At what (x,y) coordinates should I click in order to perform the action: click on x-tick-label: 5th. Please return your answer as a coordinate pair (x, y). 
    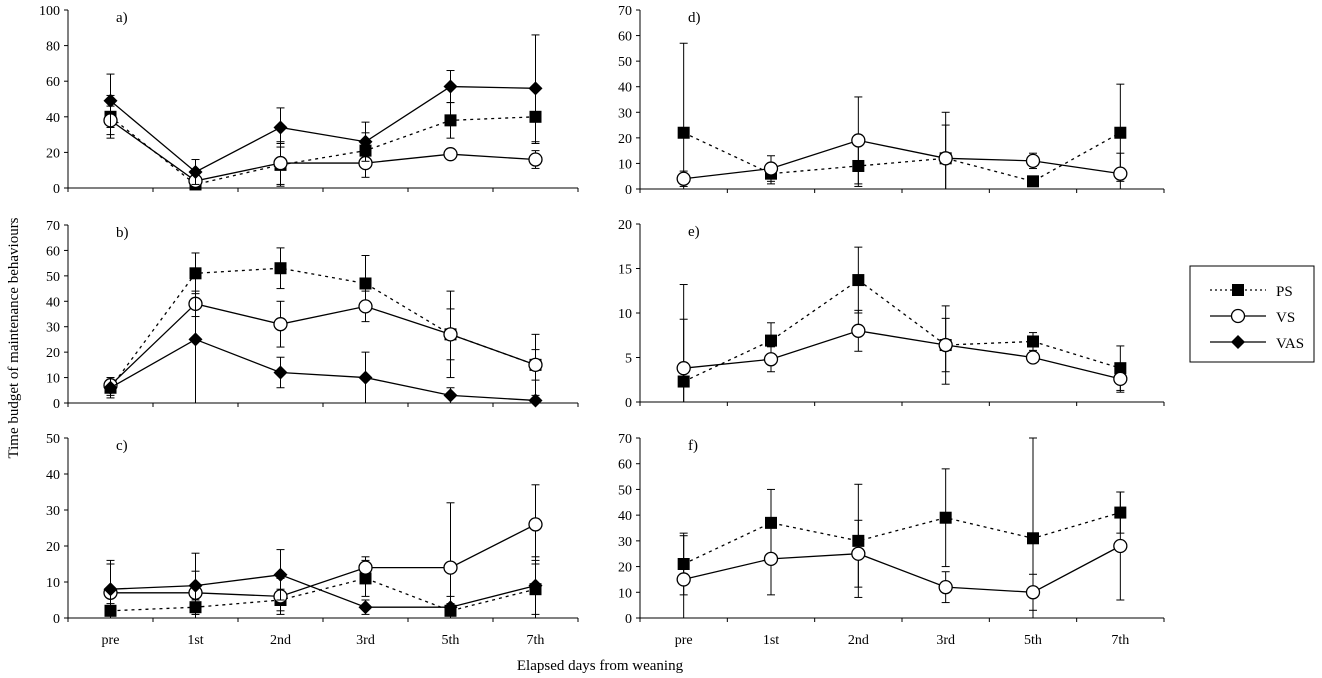
    Looking at the image, I should click on (1033, 640).